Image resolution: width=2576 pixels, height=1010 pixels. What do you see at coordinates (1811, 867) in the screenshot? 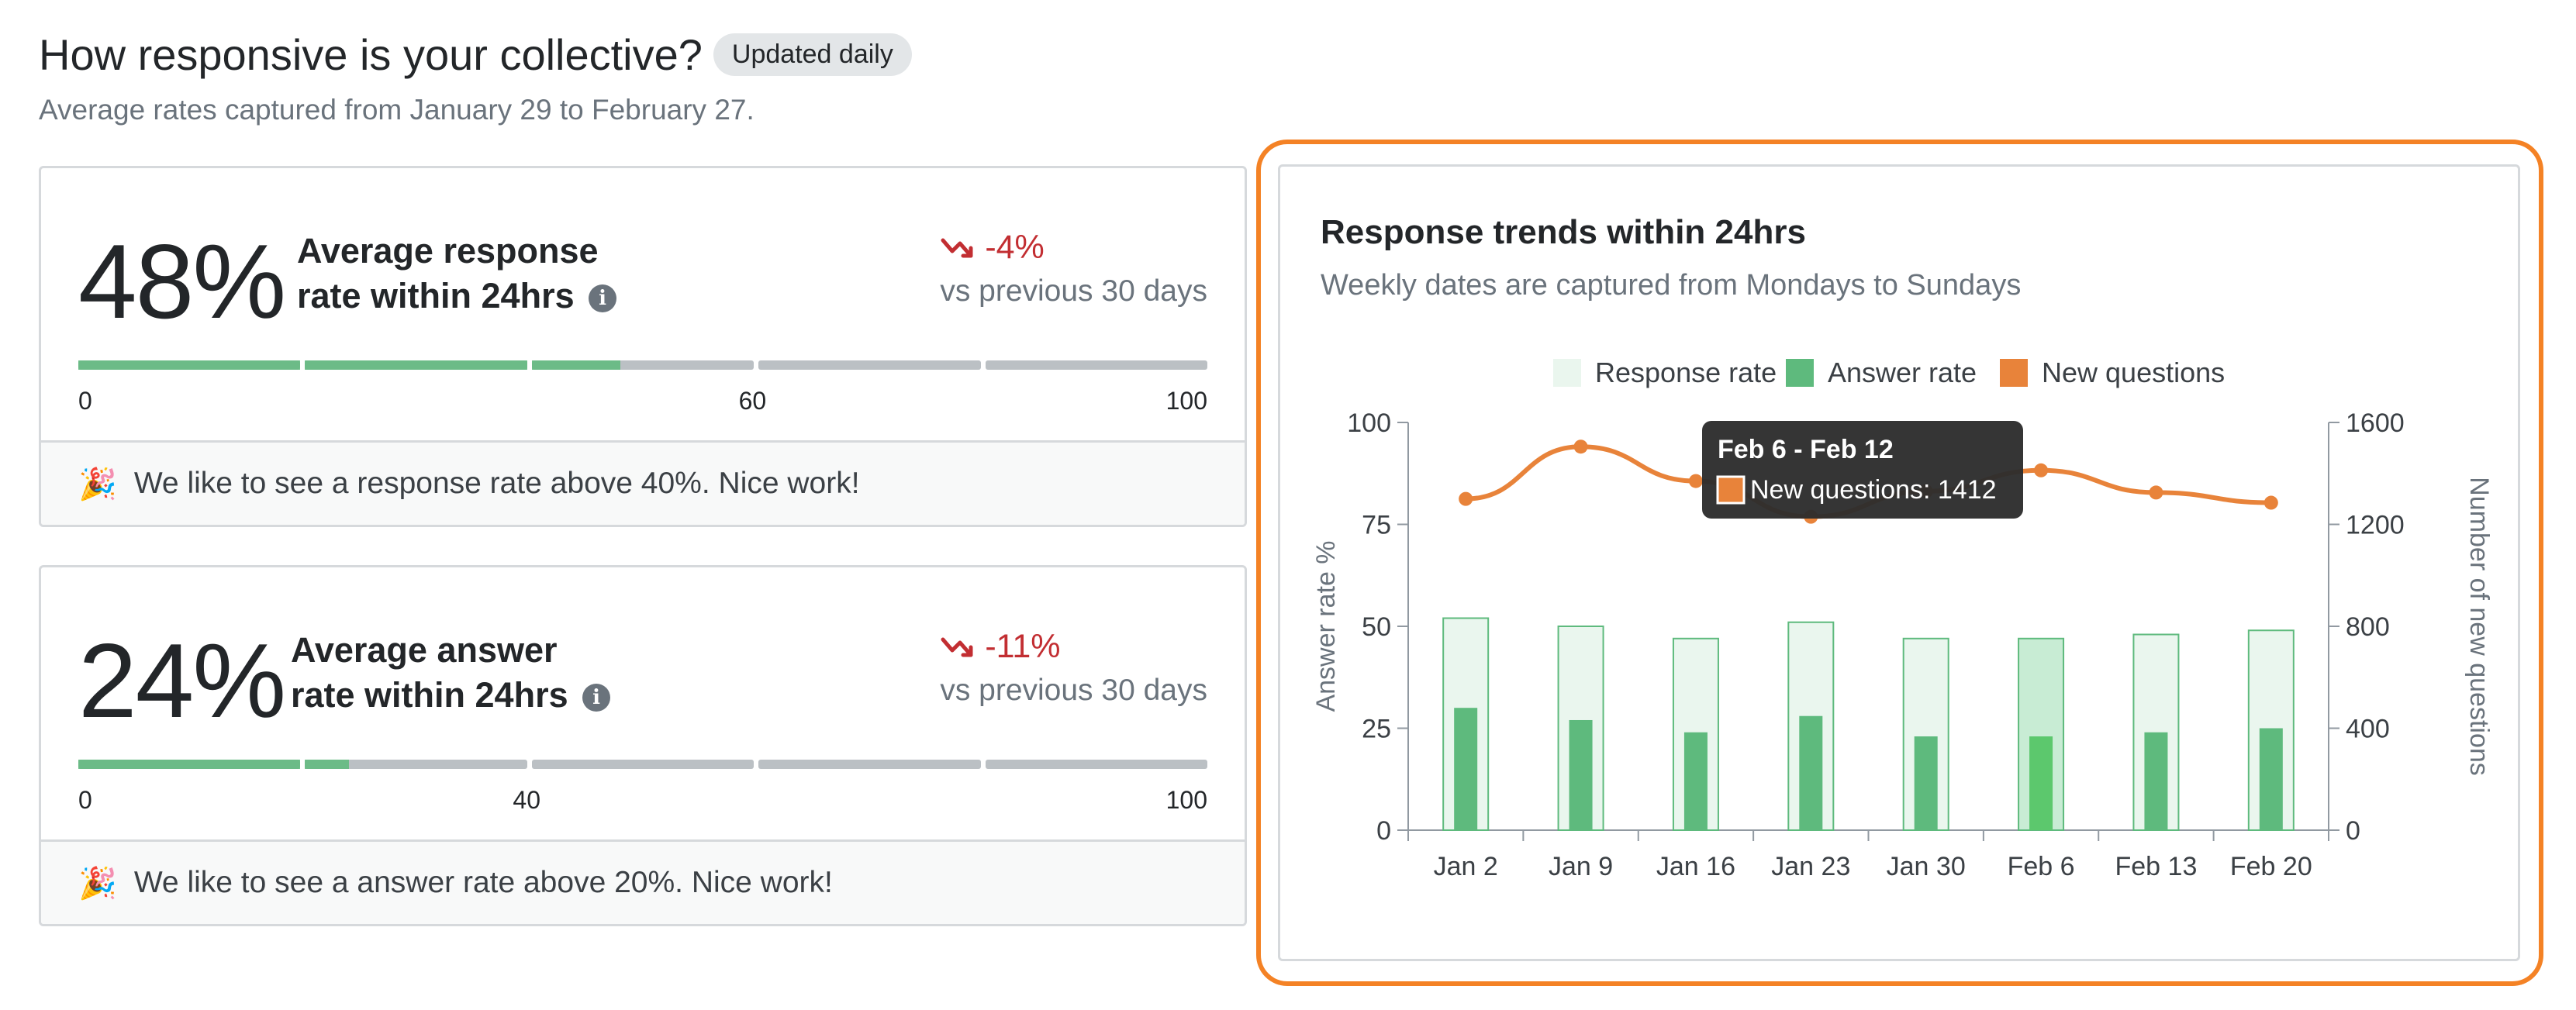
I see `x-tick-label: Jan 23` at bounding box center [1811, 867].